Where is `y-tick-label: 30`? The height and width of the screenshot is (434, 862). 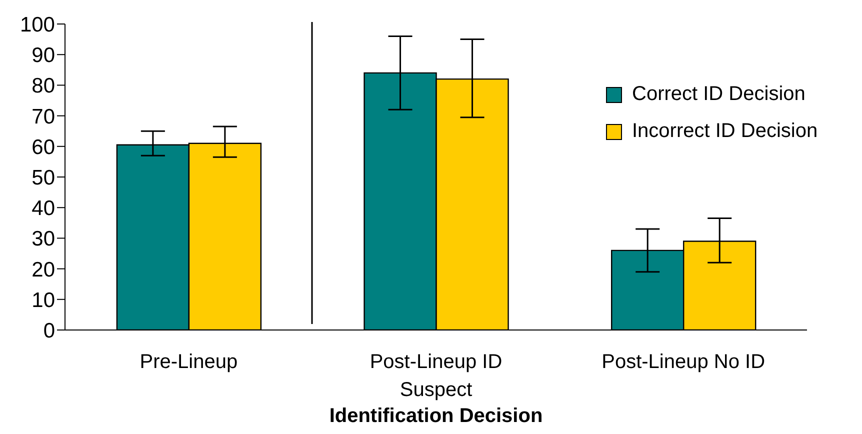
y-tick-label: 30 is located at coordinates (43, 239).